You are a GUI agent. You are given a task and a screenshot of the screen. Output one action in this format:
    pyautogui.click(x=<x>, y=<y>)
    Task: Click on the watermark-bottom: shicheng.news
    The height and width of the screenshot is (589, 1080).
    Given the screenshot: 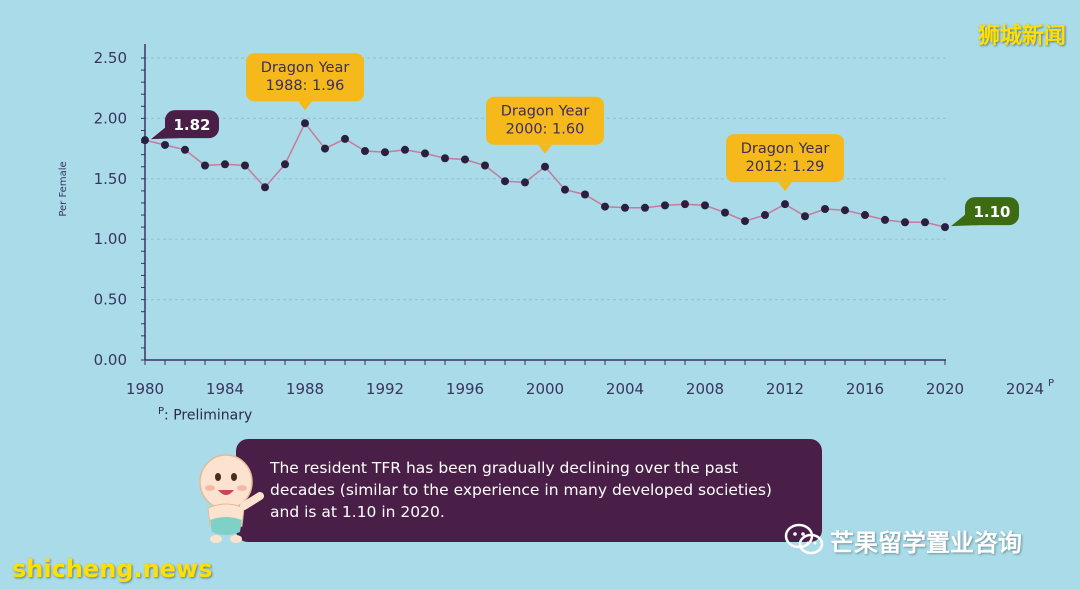 What is the action you would take?
    pyautogui.click(x=112, y=569)
    